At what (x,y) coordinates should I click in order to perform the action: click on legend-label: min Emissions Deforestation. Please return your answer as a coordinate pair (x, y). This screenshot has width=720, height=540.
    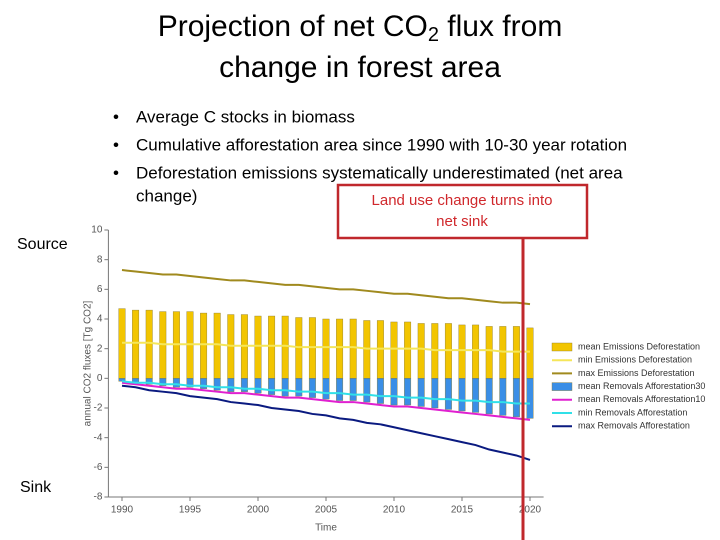
    Looking at the image, I should click on (635, 360).